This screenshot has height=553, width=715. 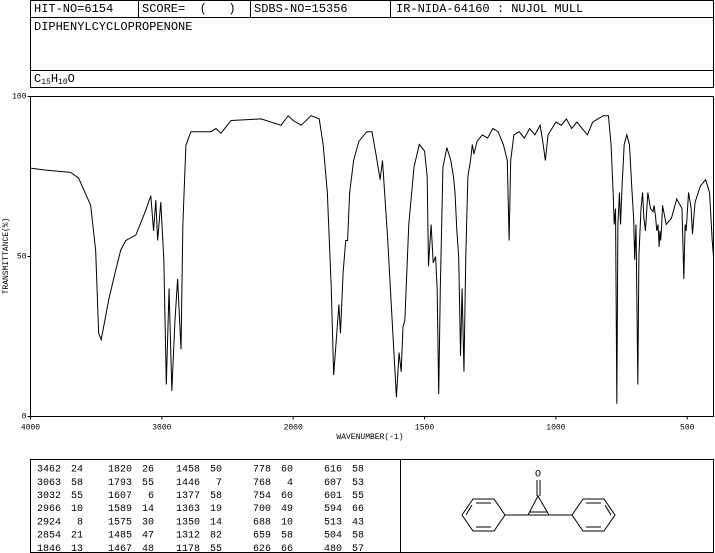 What do you see at coordinates (148, 470) in the screenshot?
I see `peak-transmittance: 26` at bounding box center [148, 470].